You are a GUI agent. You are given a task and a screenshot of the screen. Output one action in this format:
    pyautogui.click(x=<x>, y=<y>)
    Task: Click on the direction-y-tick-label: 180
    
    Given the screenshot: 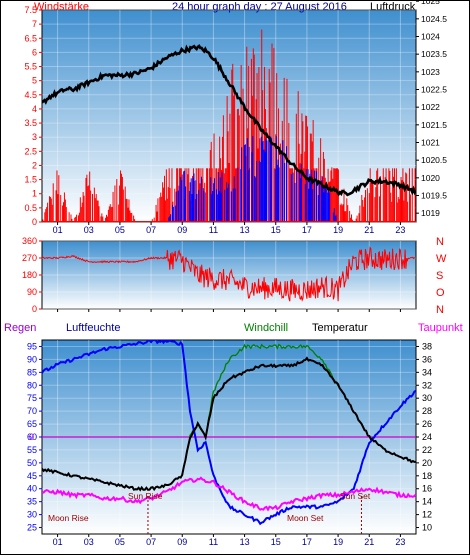 What is the action you would take?
    pyautogui.click(x=29, y=275)
    